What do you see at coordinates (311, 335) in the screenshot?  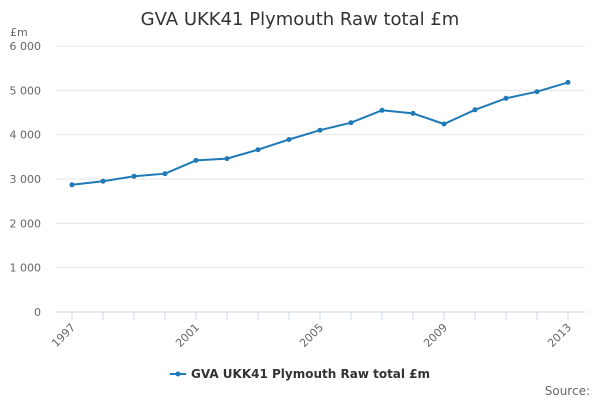 I see `x-tick-label: 2005` at bounding box center [311, 335].